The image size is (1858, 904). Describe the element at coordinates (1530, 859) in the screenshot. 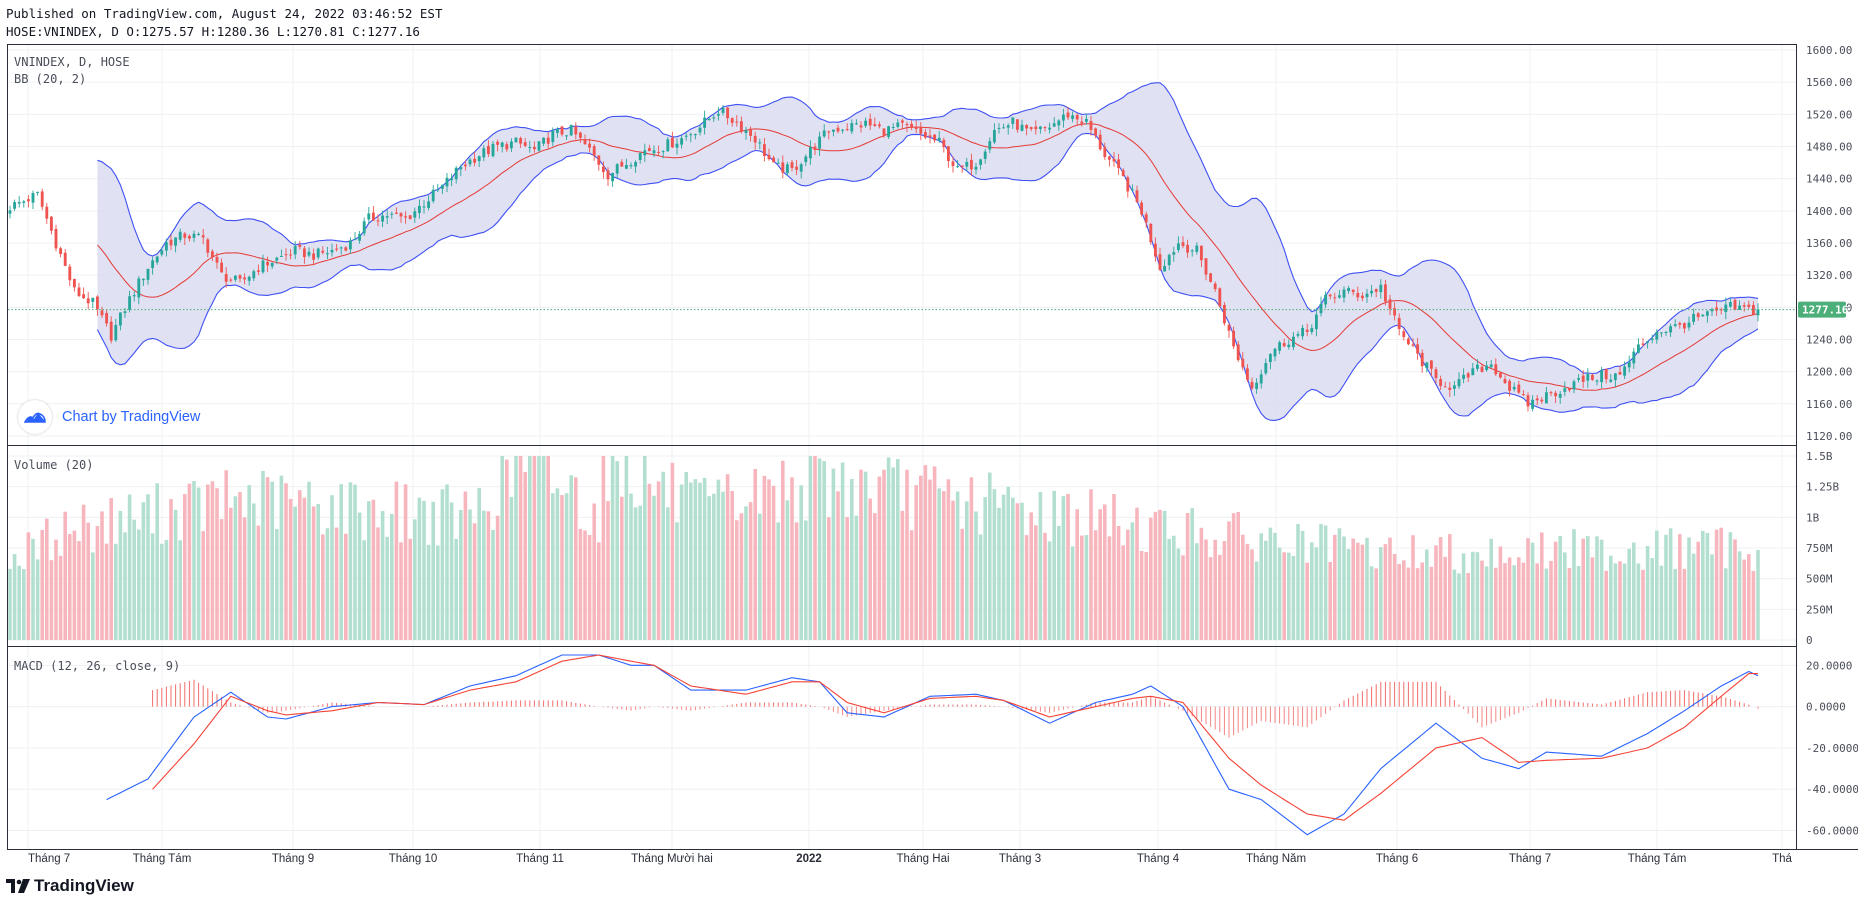

I see `time-tick-label: Tháng 7` at that location.